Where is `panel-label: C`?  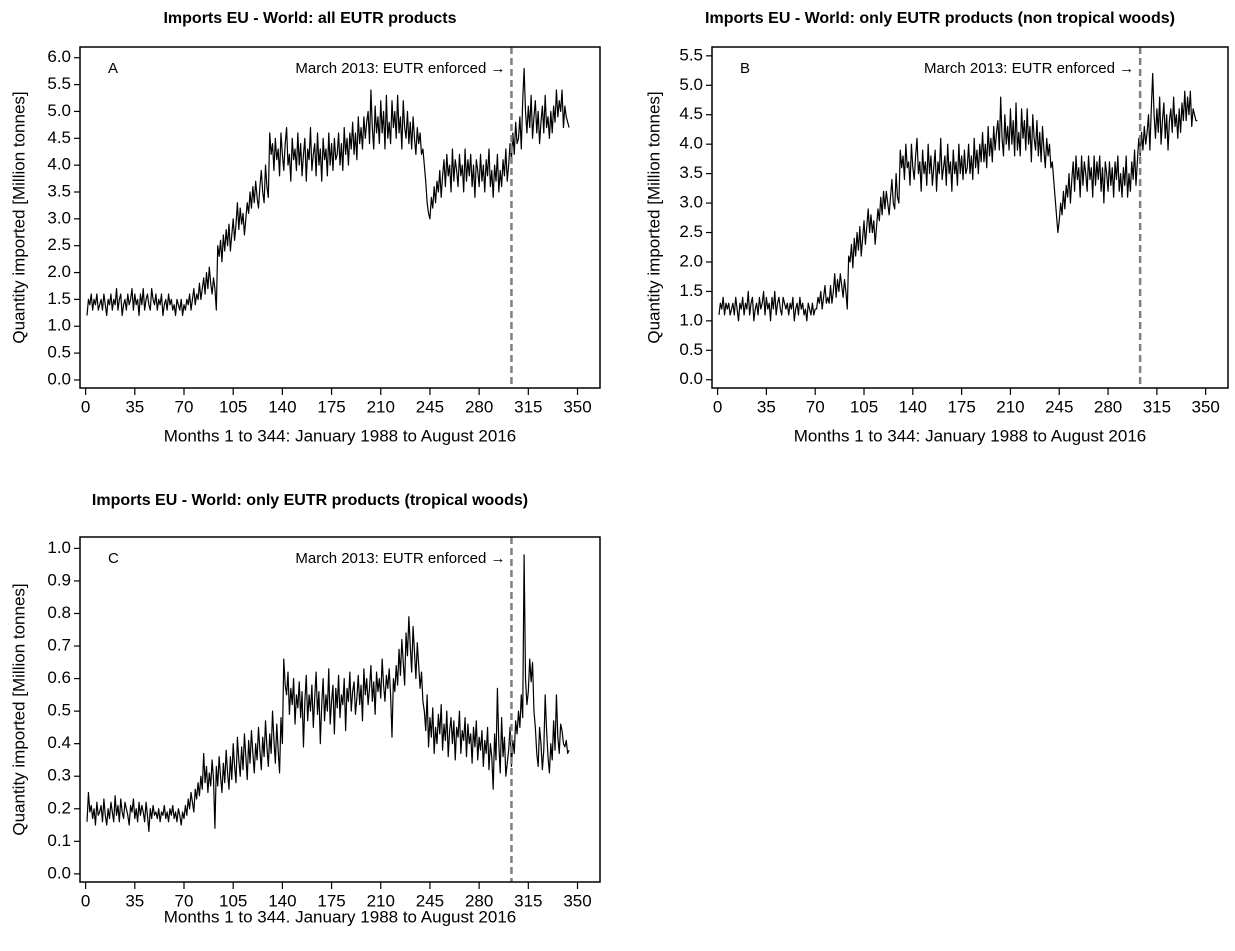 panel-label: C is located at coordinates (113, 558).